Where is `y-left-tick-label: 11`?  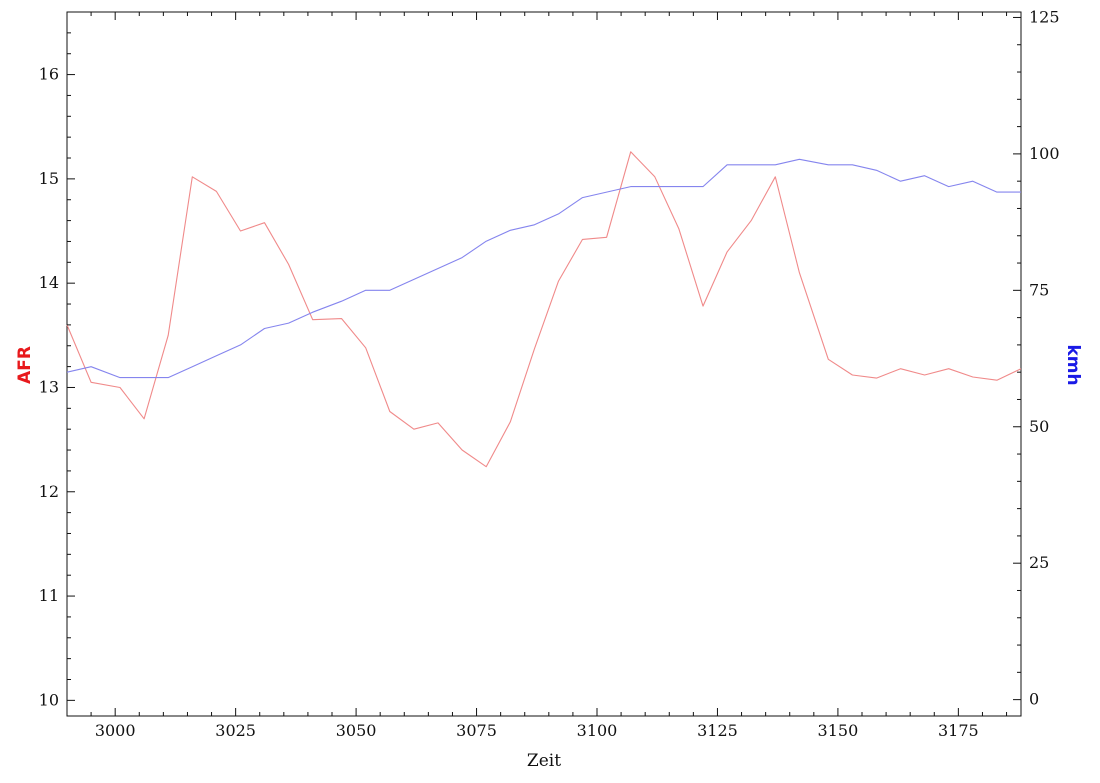
y-left-tick-label: 11 is located at coordinates (49, 595).